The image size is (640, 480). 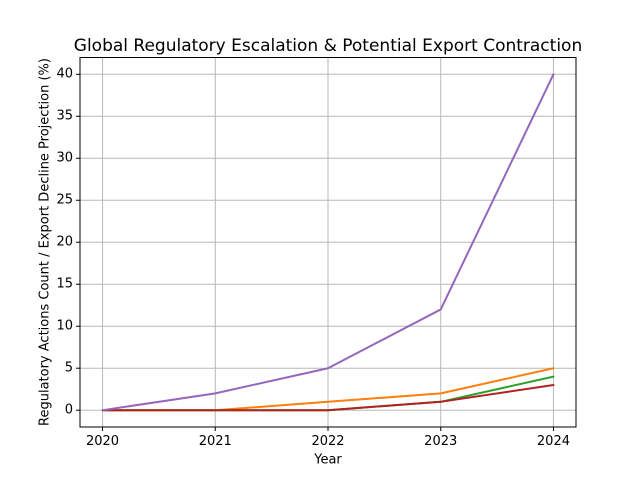 I want to click on y-tick-label: 40, so click(x=64, y=74).